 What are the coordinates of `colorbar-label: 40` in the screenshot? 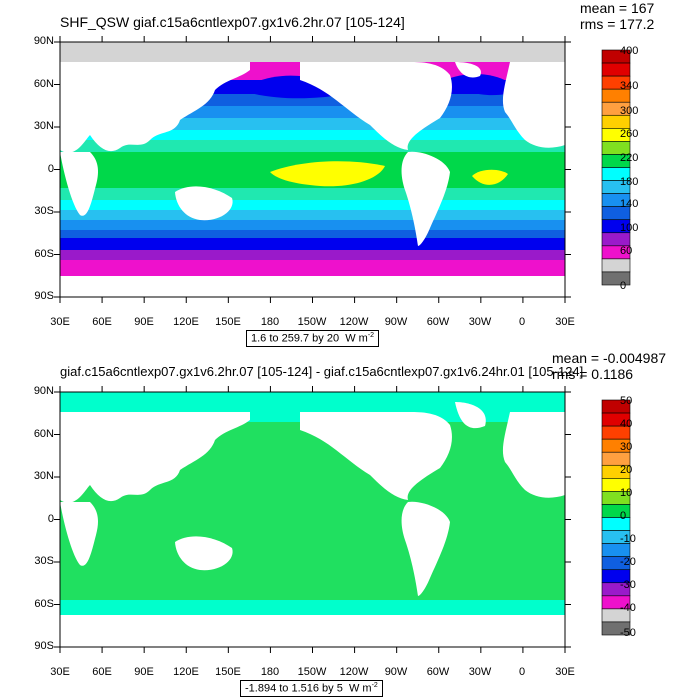 It's located at (626, 424).